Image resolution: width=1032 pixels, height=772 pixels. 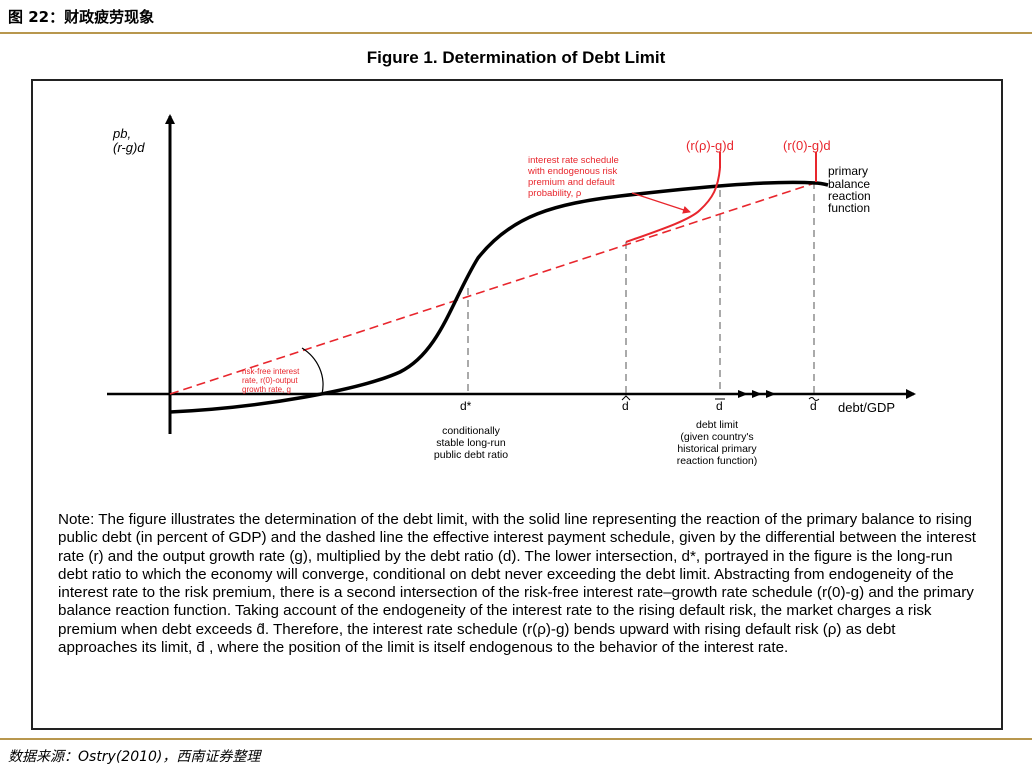 What do you see at coordinates (849, 196) in the screenshot?
I see `svg-text: reaction` at bounding box center [849, 196].